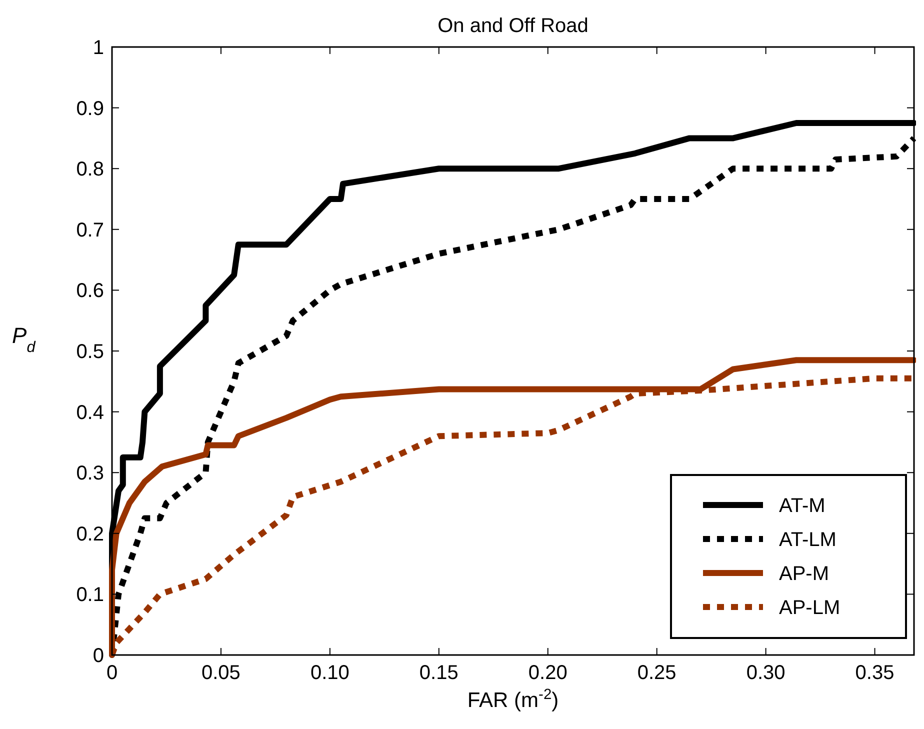 This screenshot has height=729, width=924. Describe the element at coordinates (112, 673) in the screenshot. I see `x-tick-label: 0` at that location.